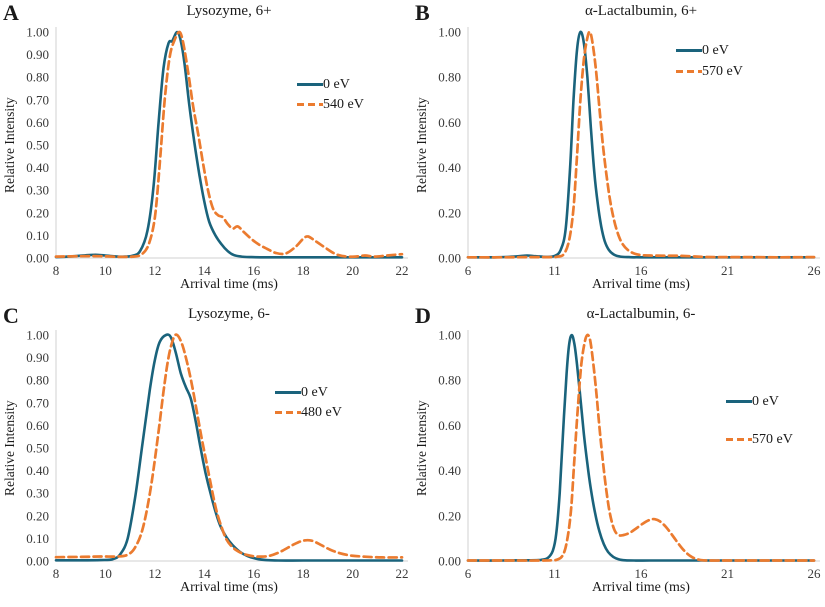  Describe the element at coordinates (321, 412) in the screenshot. I see `legend-label: 480 eV` at that location.